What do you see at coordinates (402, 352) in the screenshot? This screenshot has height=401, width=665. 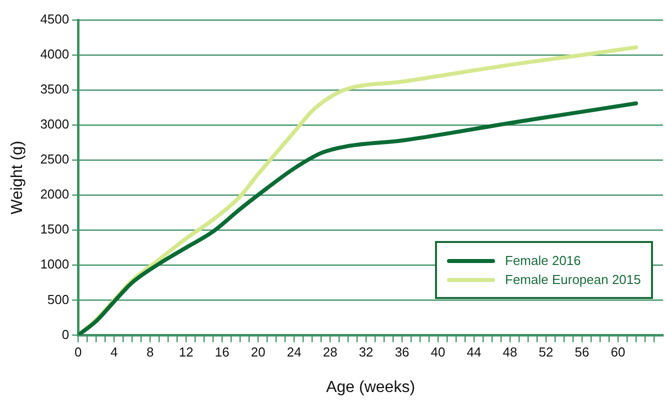 I see `x-tick-label: 36` at bounding box center [402, 352].